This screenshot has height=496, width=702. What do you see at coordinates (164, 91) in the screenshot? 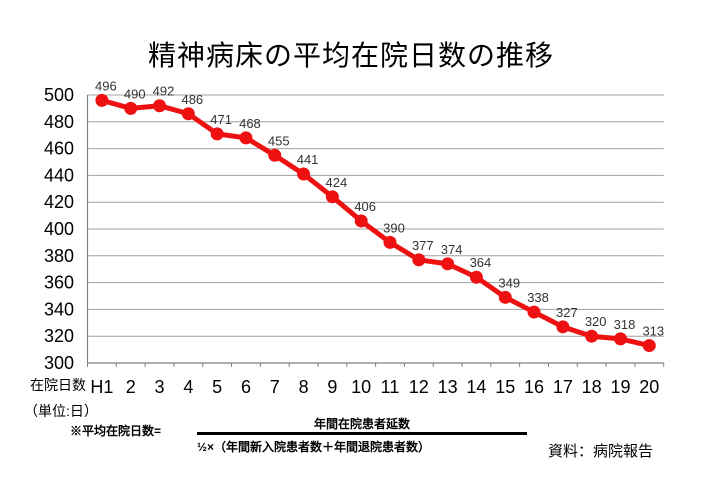
I see `data-label: 492` at bounding box center [164, 91].